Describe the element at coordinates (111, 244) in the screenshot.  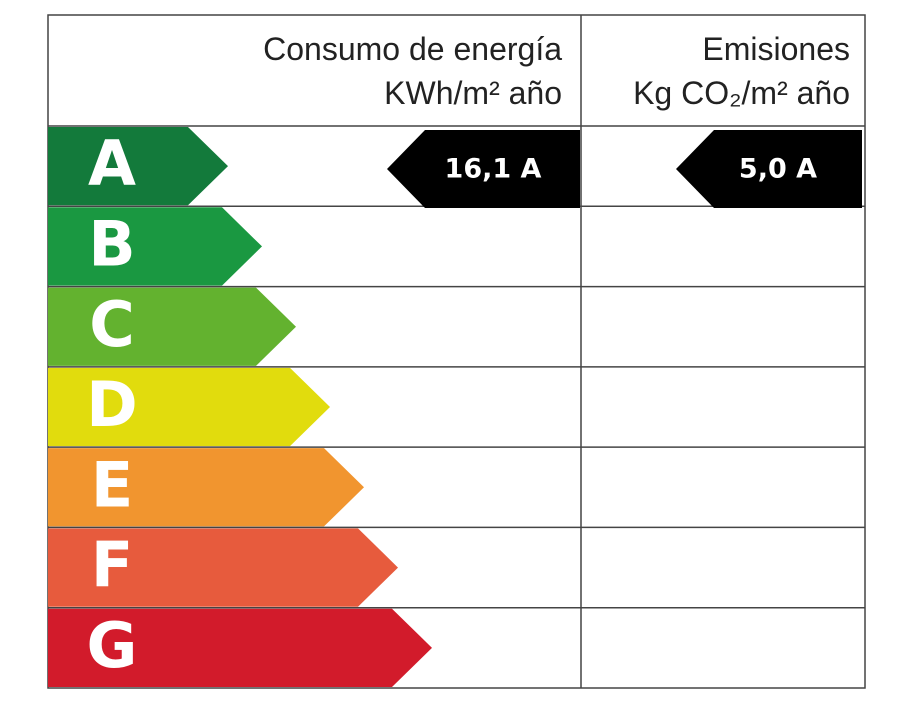
I see `class-letter: B` at that location.